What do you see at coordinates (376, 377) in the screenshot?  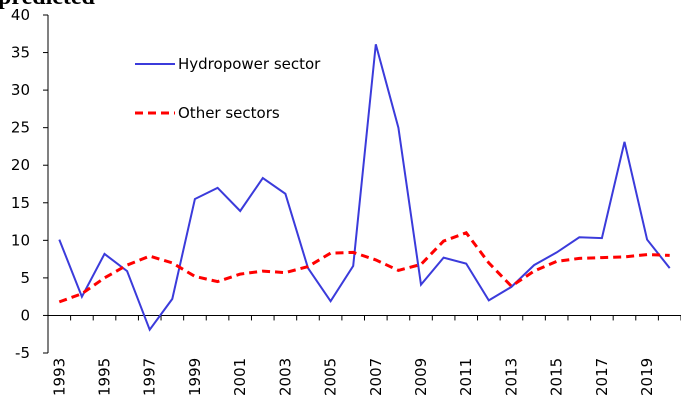 I see `x-tick-label: 2007` at bounding box center [376, 377].